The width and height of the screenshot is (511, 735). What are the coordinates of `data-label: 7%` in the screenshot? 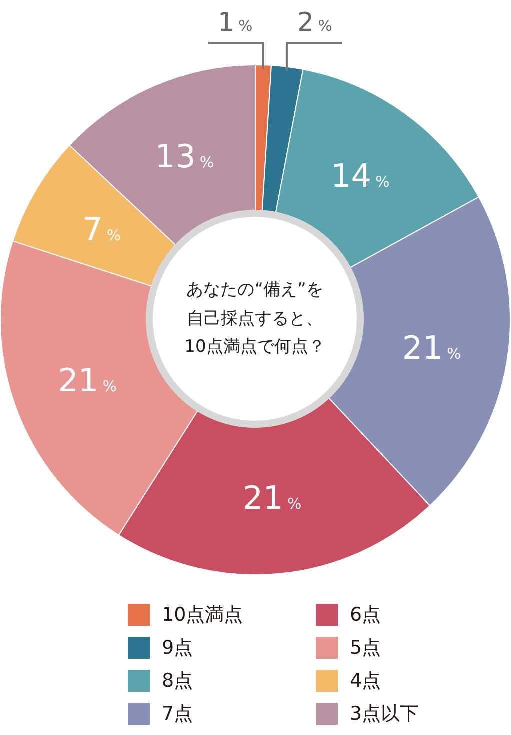 It's located at (102, 229).